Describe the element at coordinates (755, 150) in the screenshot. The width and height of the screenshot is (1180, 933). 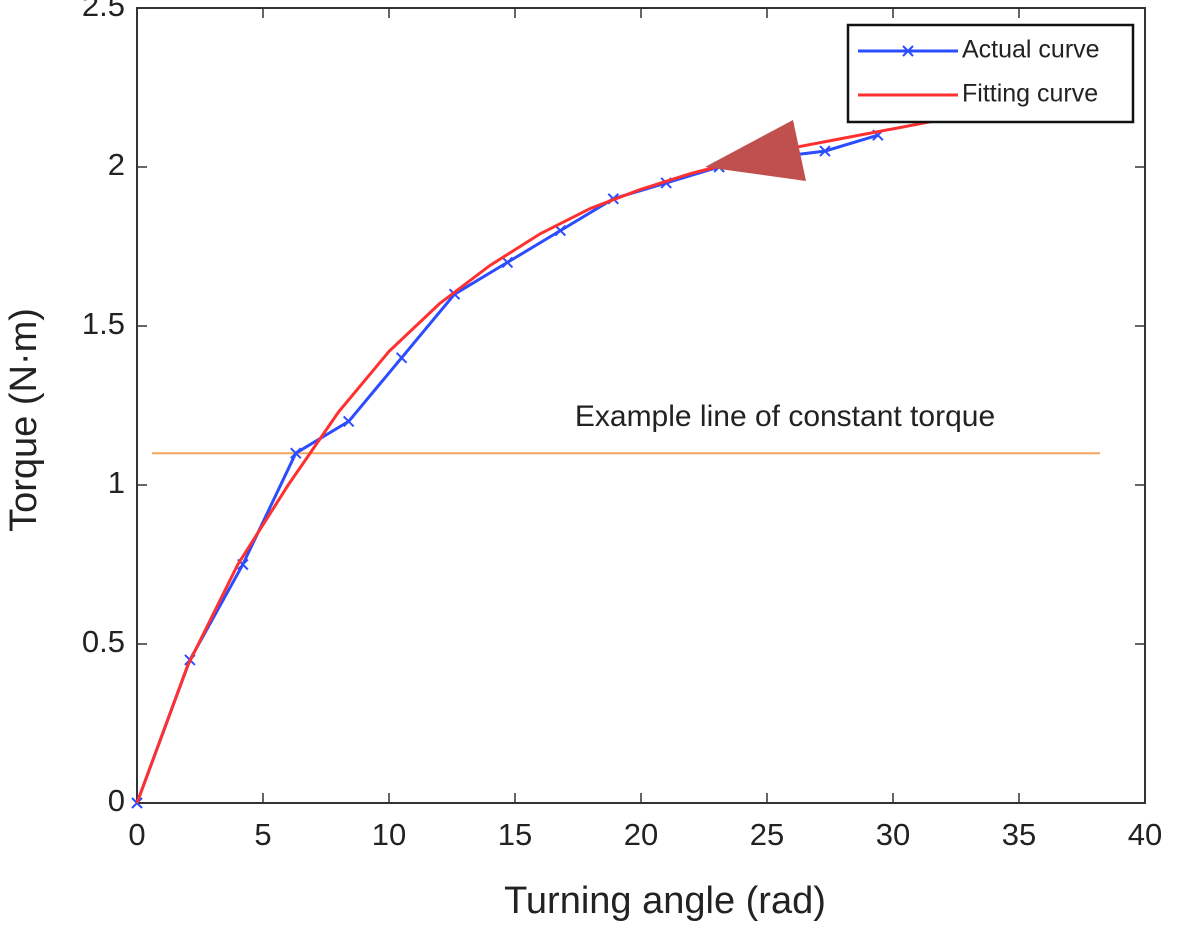
I see `arrow` at that location.